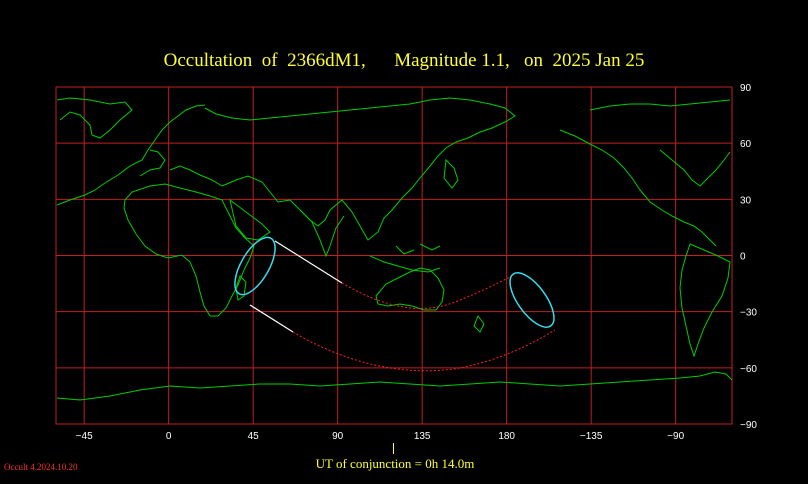  Describe the element at coordinates (271, 318) in the screenshot. I see `south-limit-day` at that location.